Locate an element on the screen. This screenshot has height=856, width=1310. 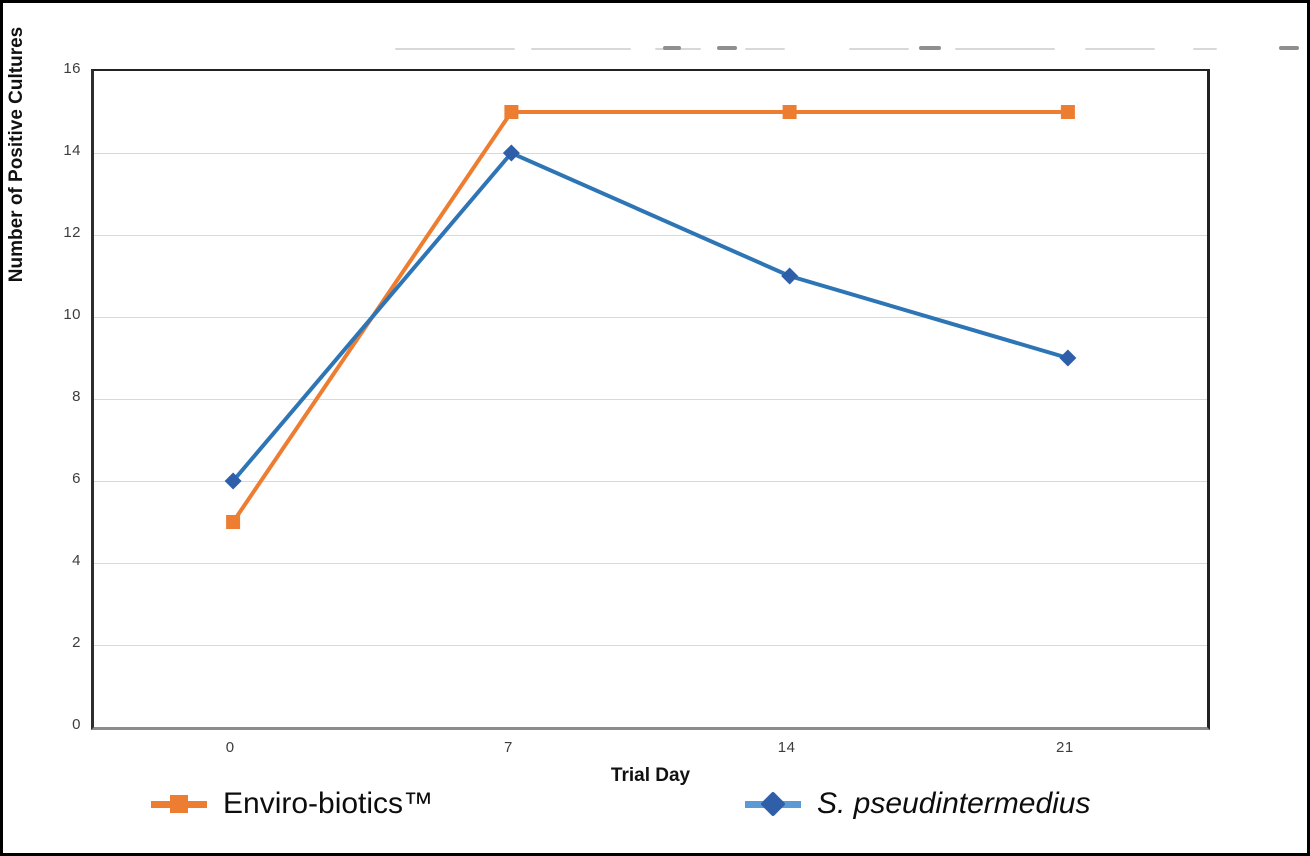
y-tick-label: 8 is located at coordinates (76, 396).